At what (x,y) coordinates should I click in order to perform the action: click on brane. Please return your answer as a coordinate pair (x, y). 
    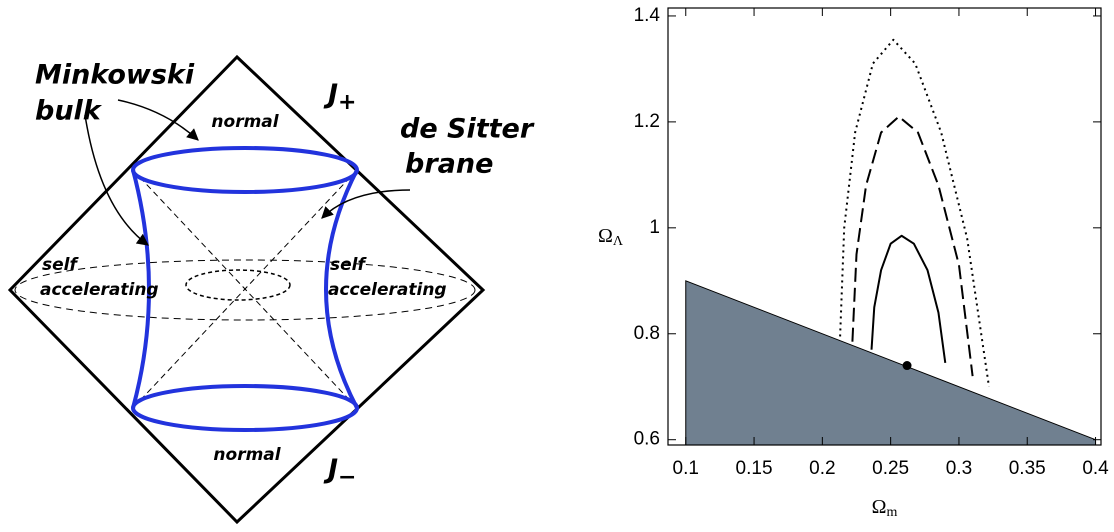
    Looking at the image, I should click on (245, 289).